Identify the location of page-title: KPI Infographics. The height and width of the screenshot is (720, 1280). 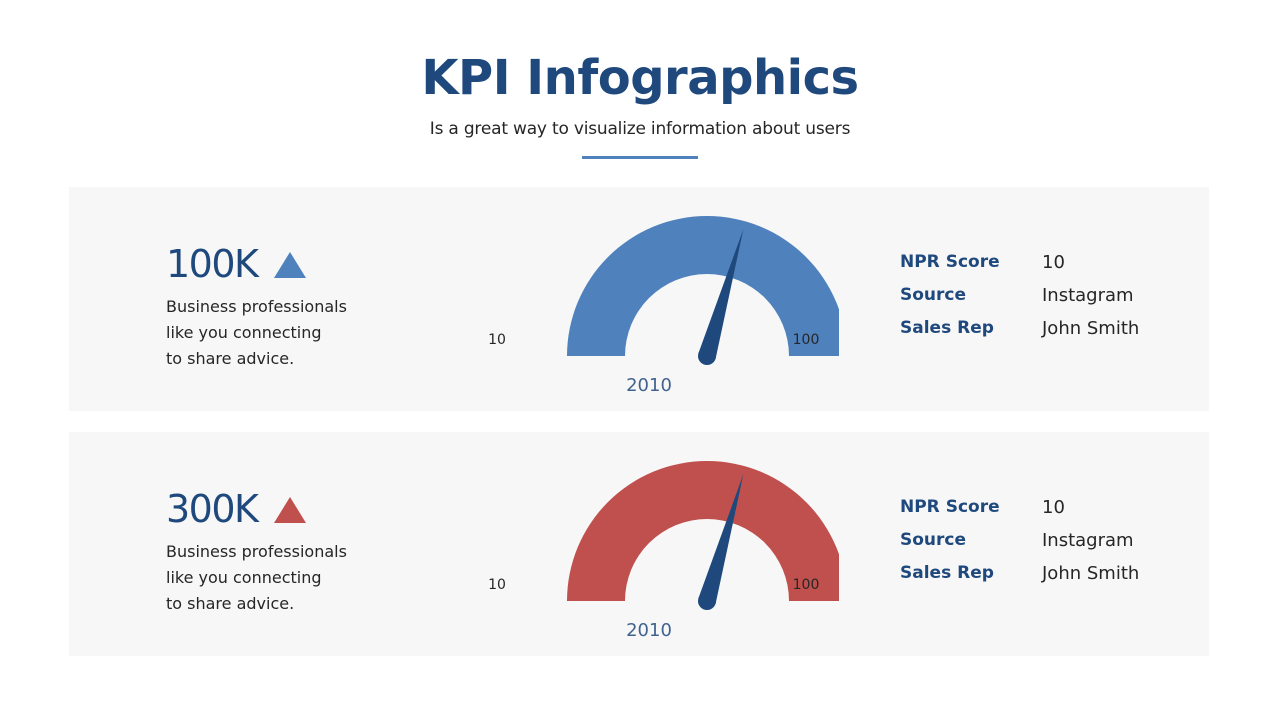
(640, 78).